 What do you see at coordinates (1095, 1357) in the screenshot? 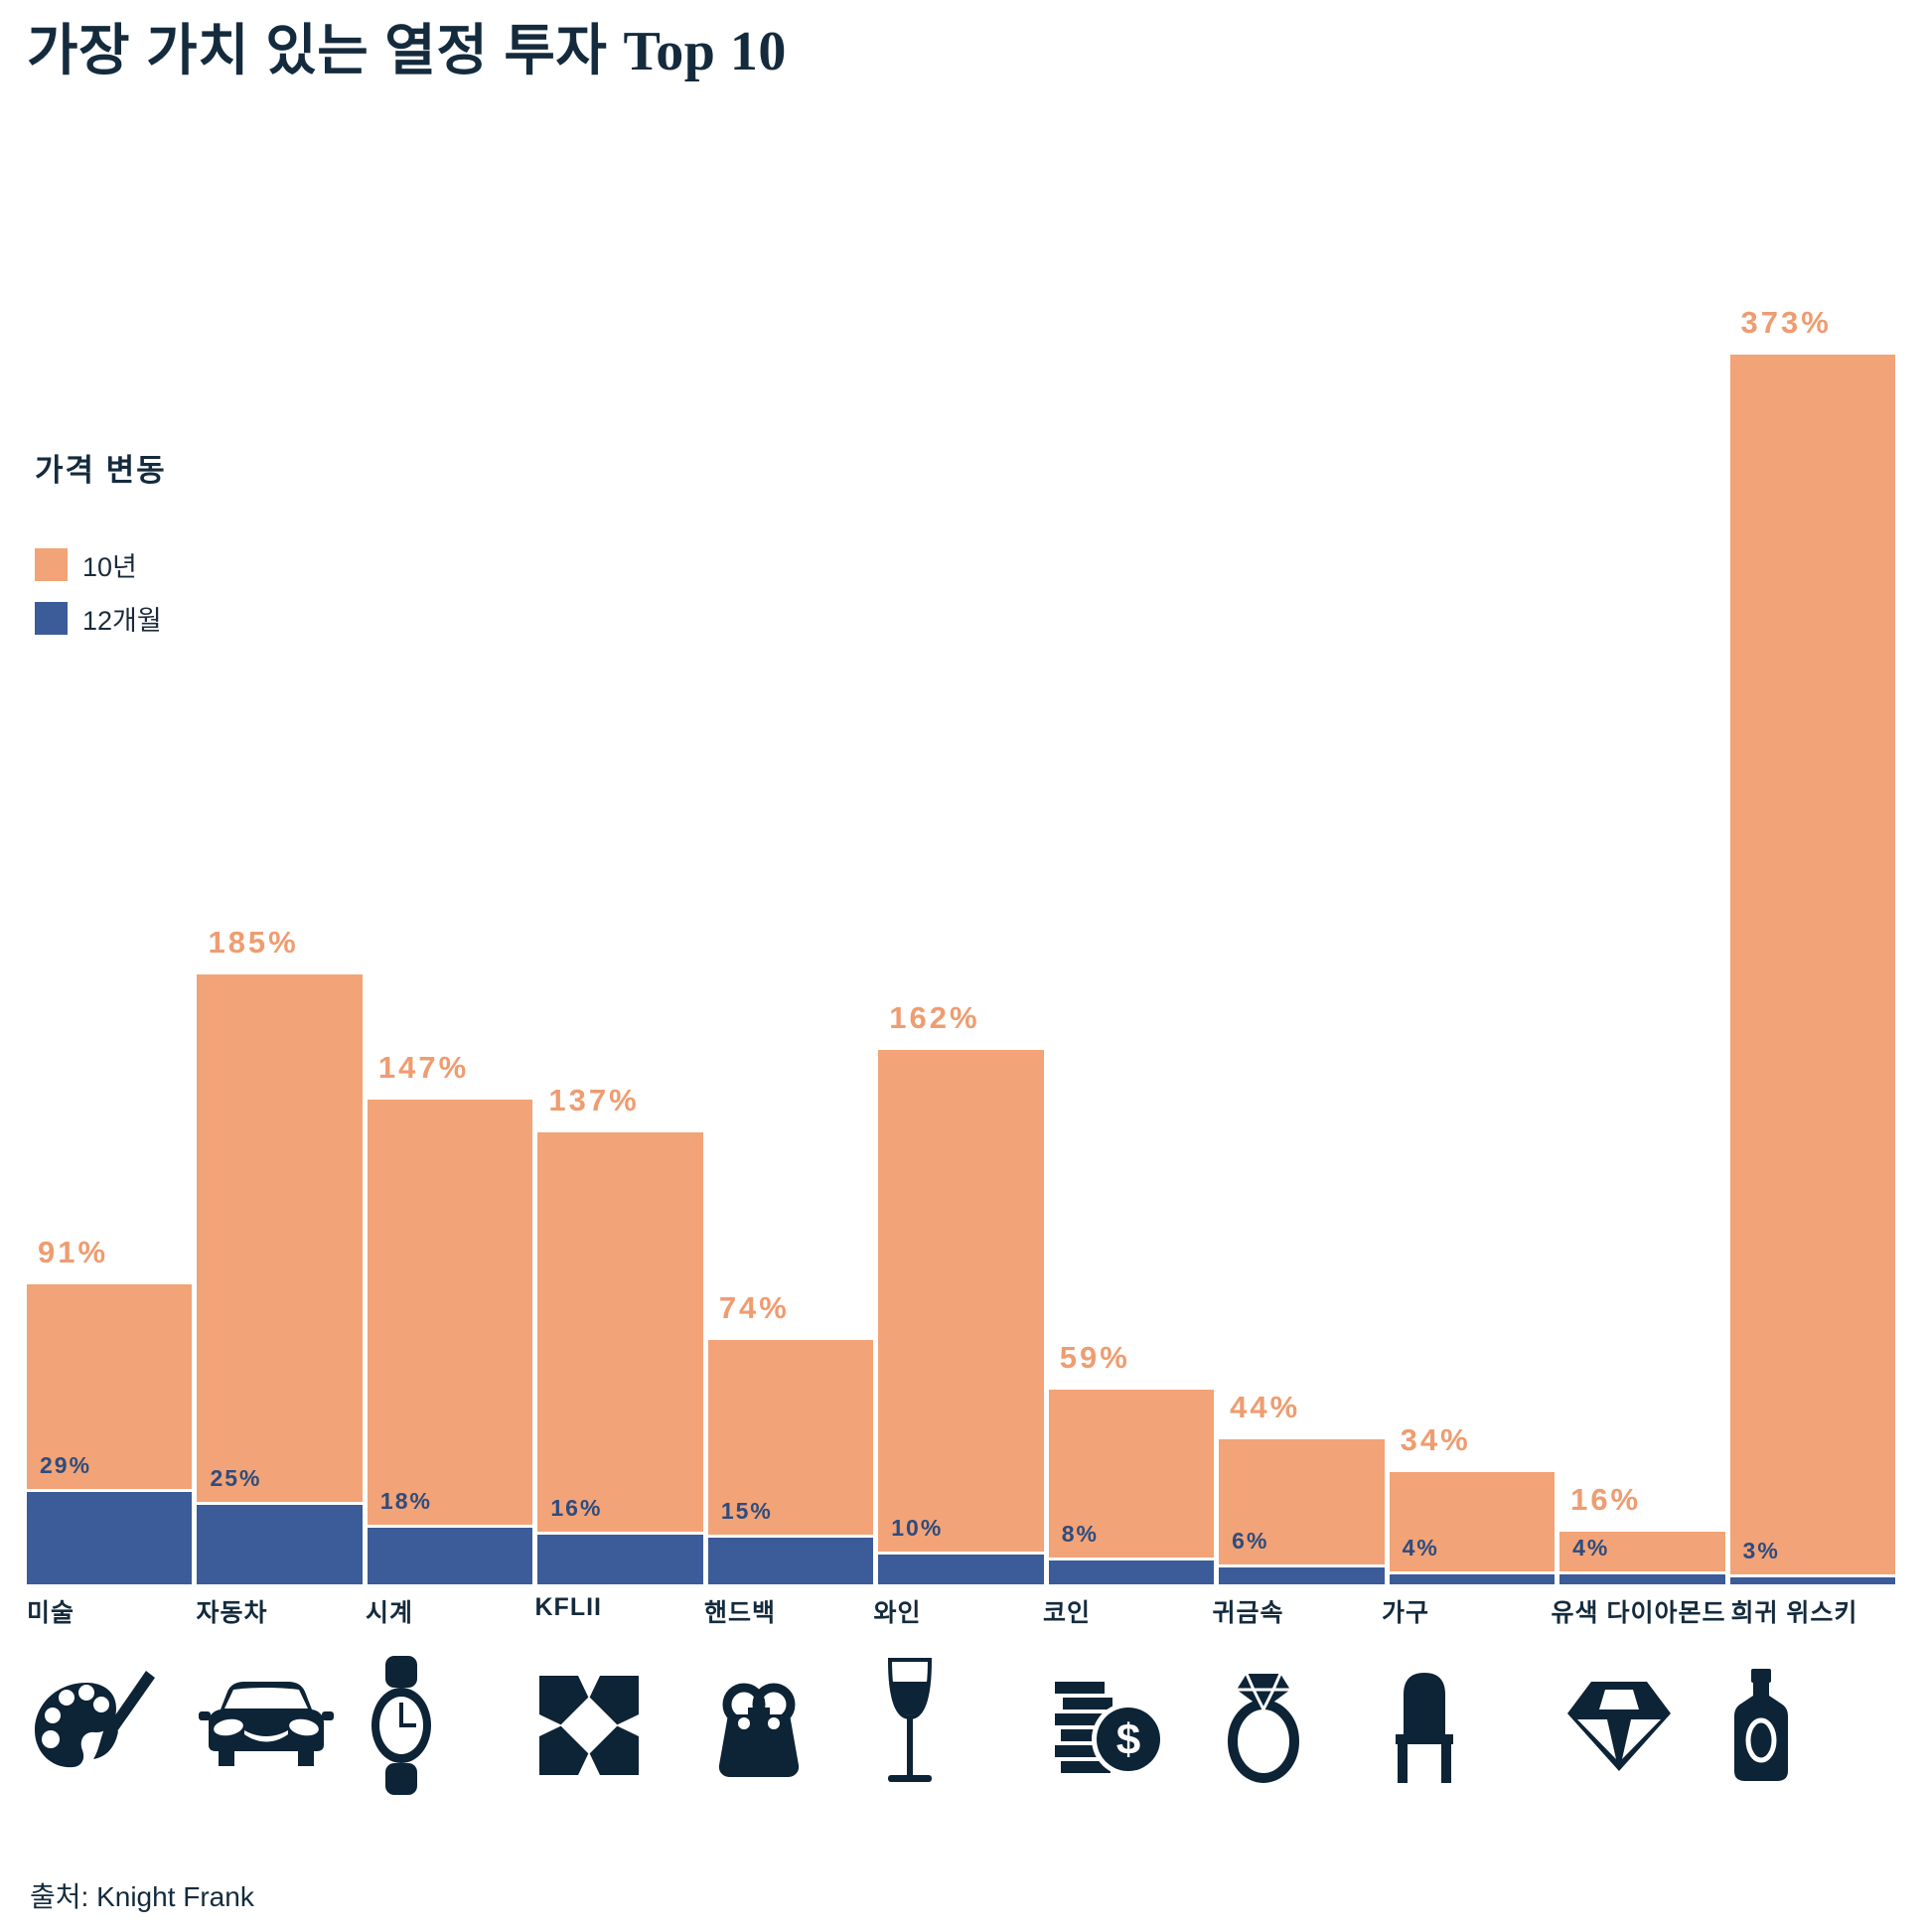
I see `ten-year-value-label: 59%` at bounding box center [1095, 1357].